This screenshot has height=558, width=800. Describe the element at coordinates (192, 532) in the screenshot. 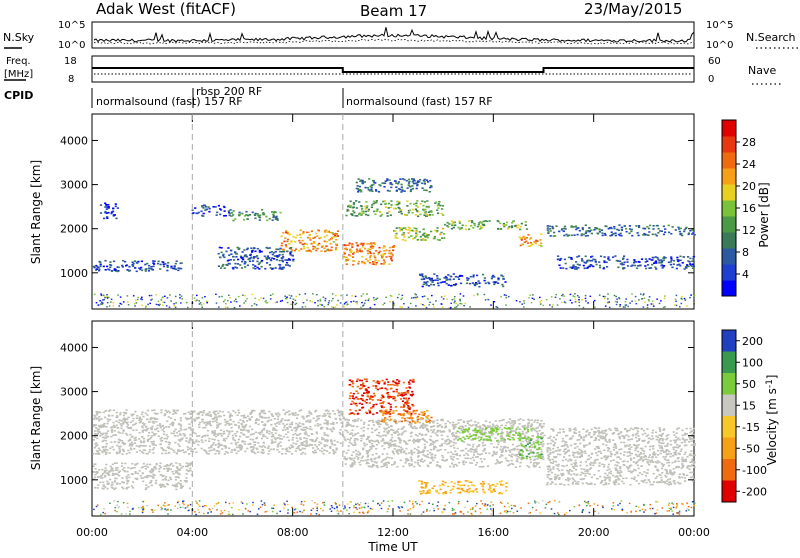

I see `x-tick-label: 04:00` at that location.